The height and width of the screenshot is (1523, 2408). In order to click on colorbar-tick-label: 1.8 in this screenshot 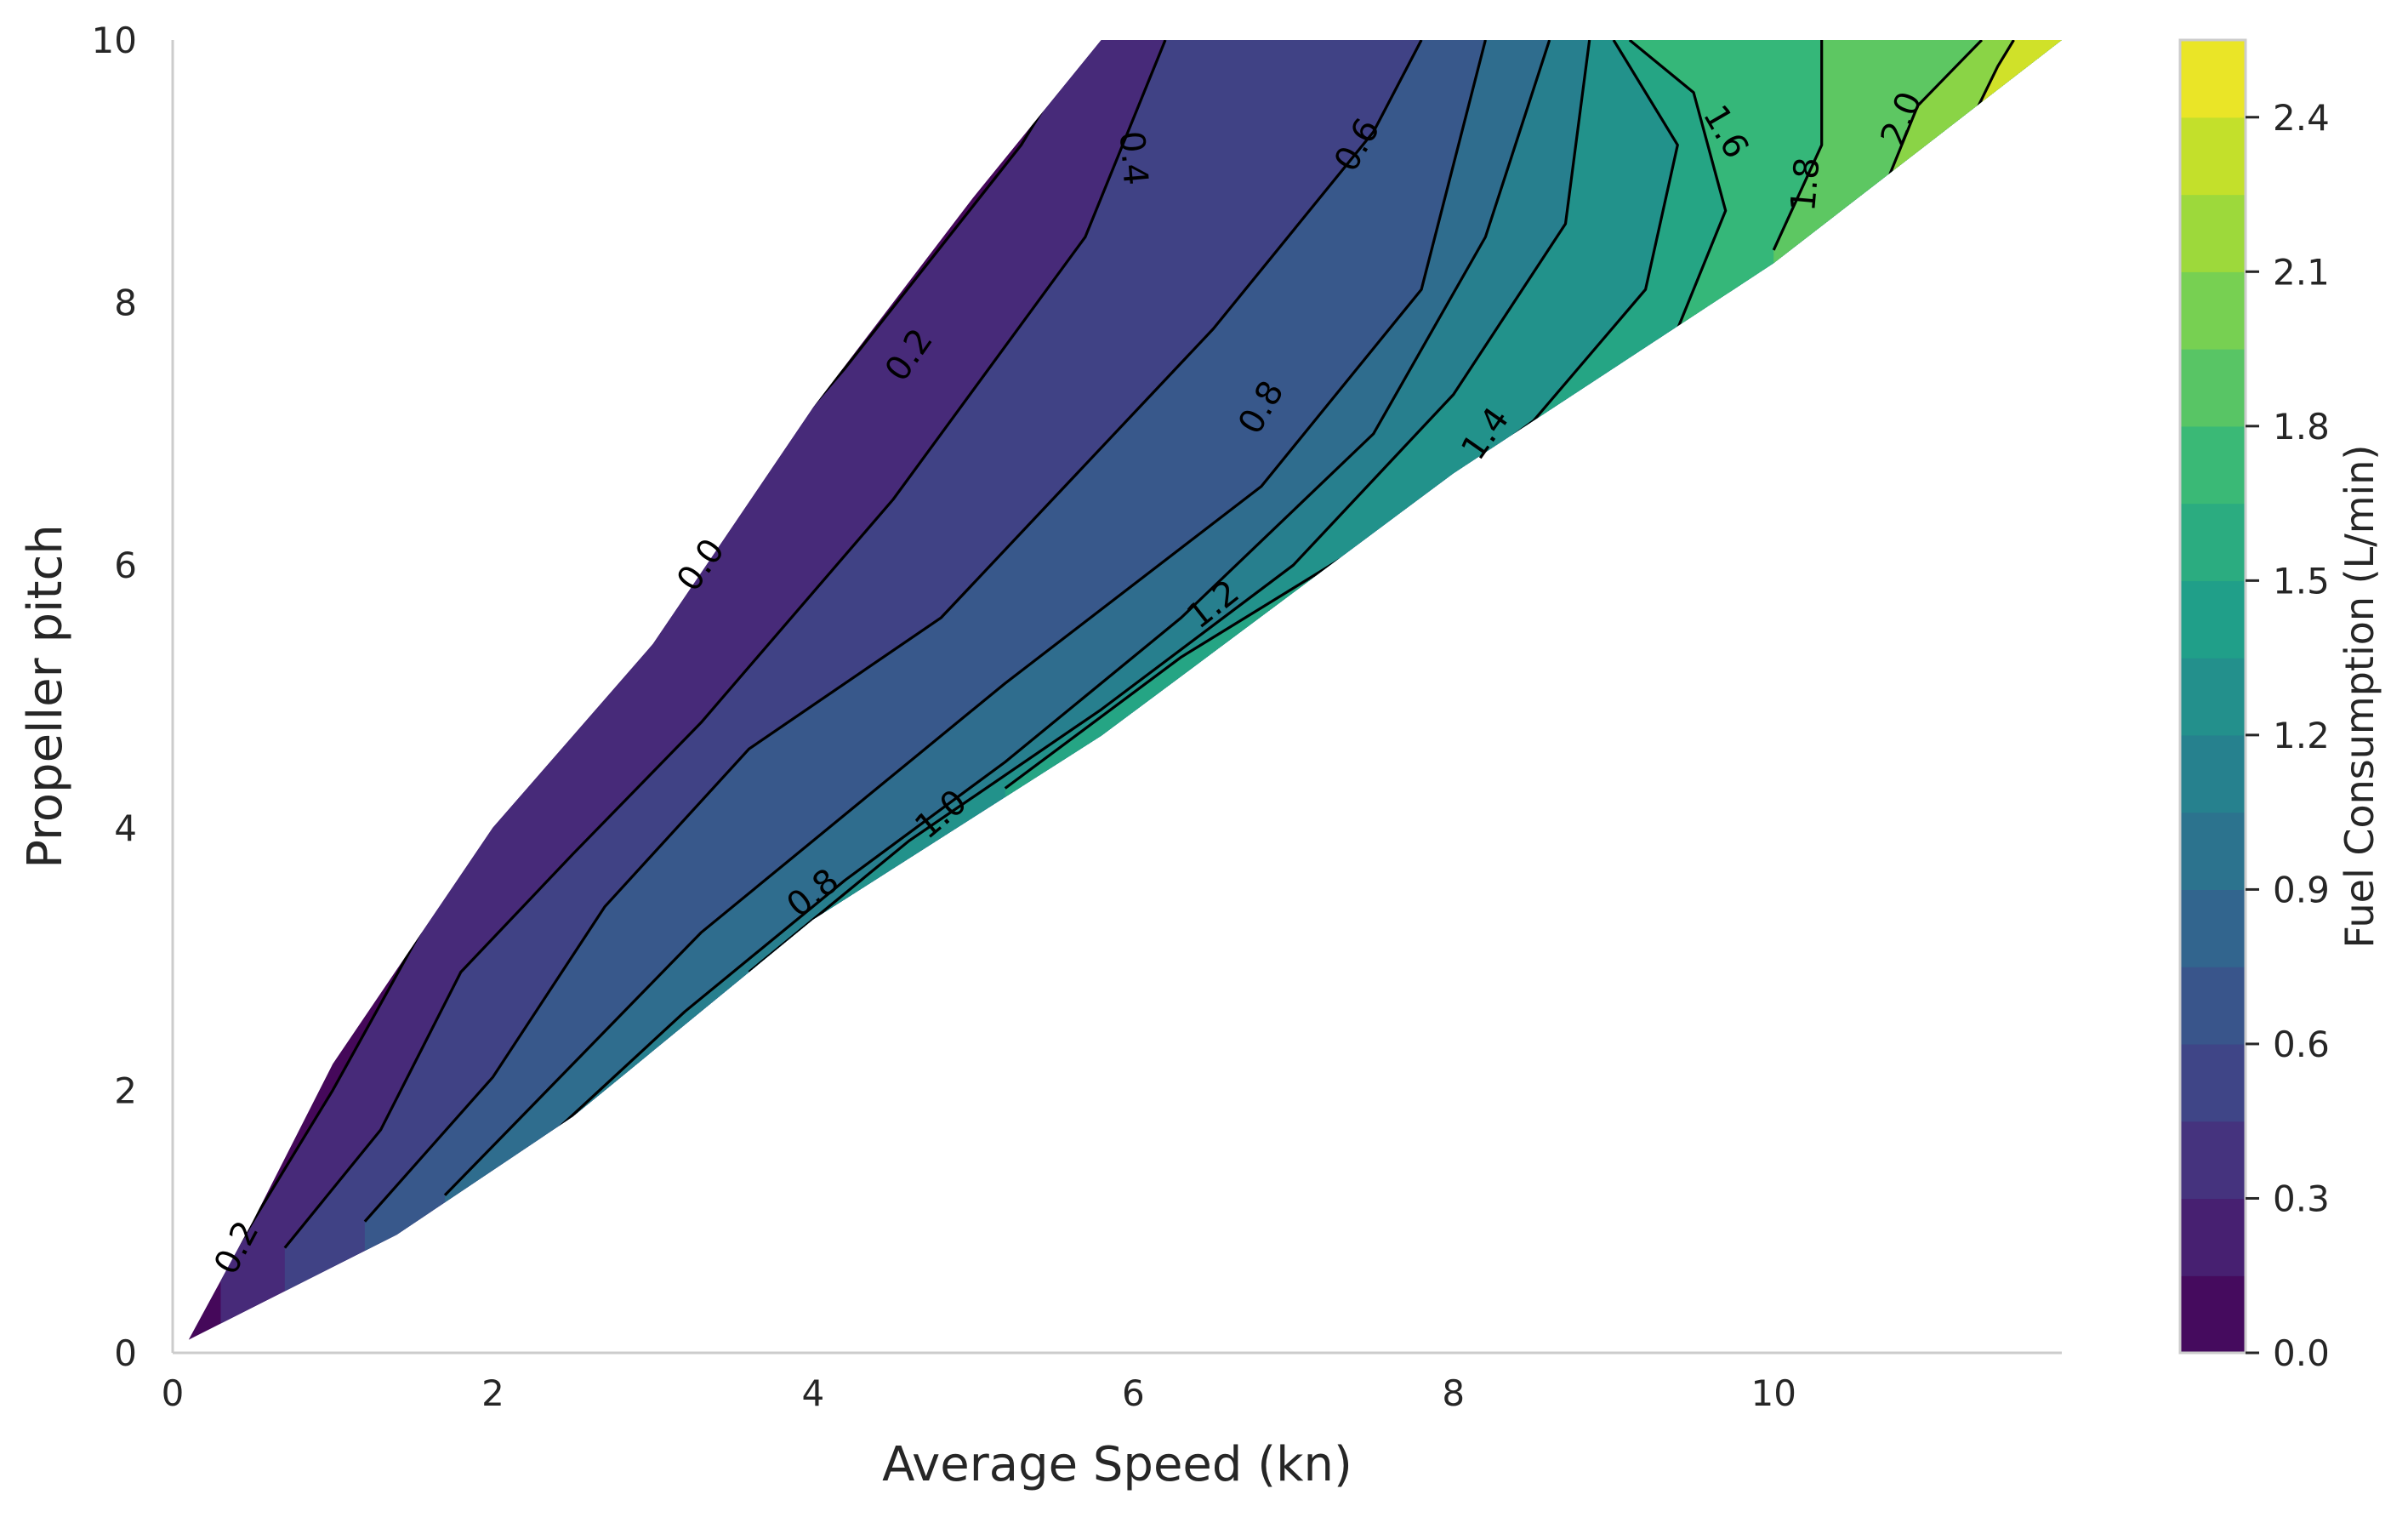, I will do `click(2301, 427)`.